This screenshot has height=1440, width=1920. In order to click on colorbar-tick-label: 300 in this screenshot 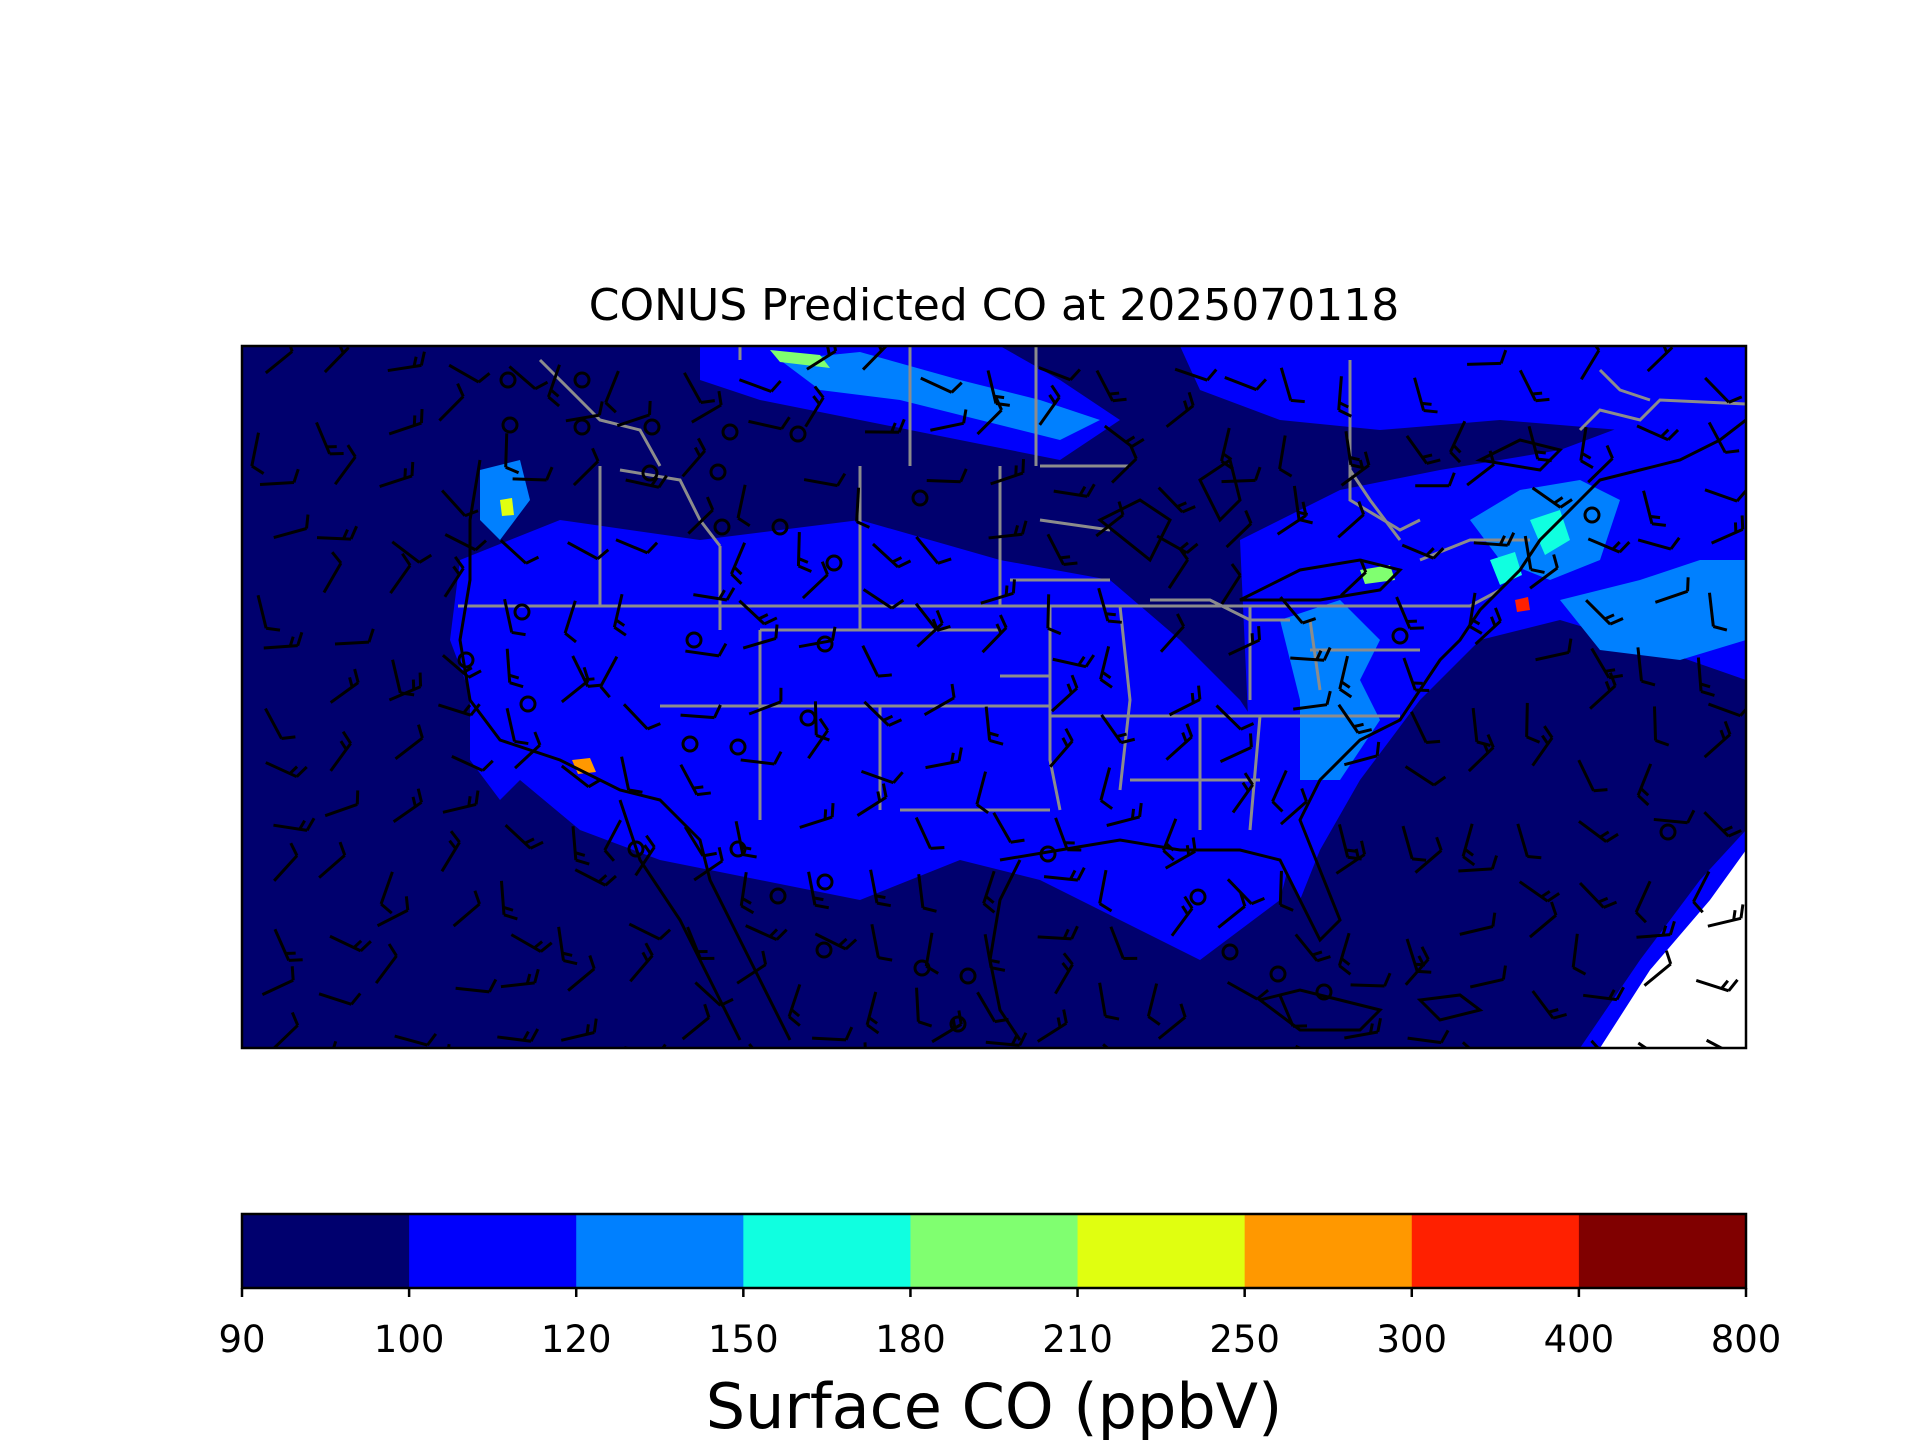, I will do `click(1411, 1339)`.